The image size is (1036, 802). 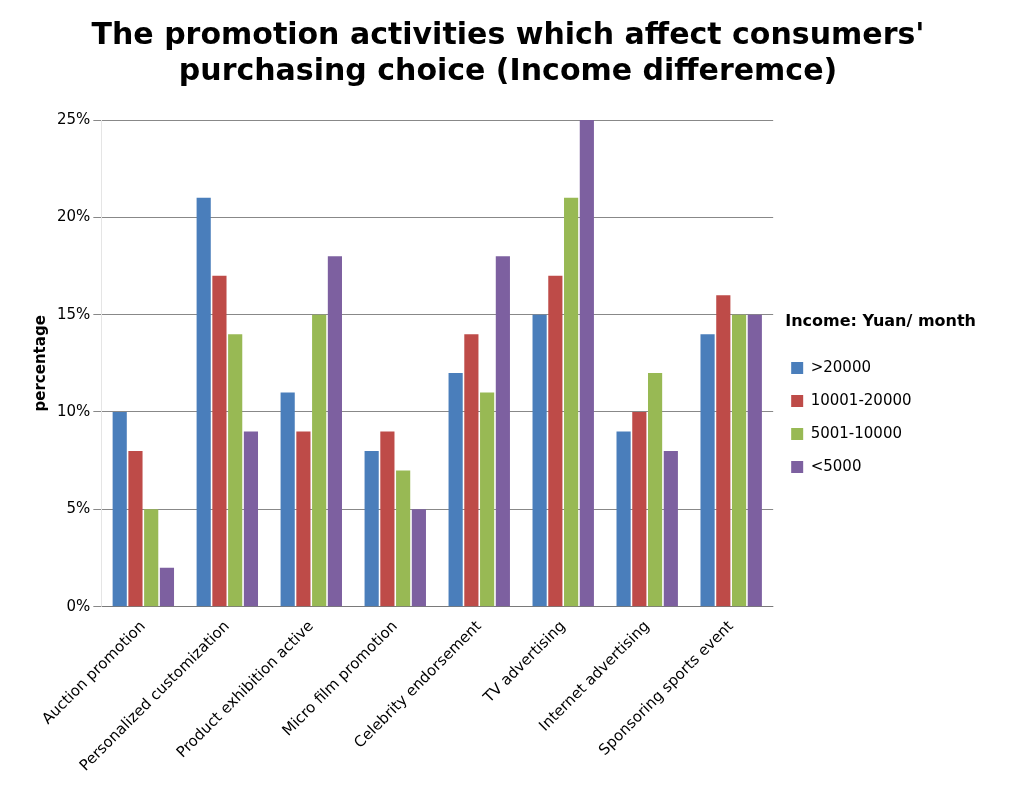 What do you see at coordinates (39, 363) in the screenshot?
I see `y-axis-title: percentage` at bounding box center [39, 363].